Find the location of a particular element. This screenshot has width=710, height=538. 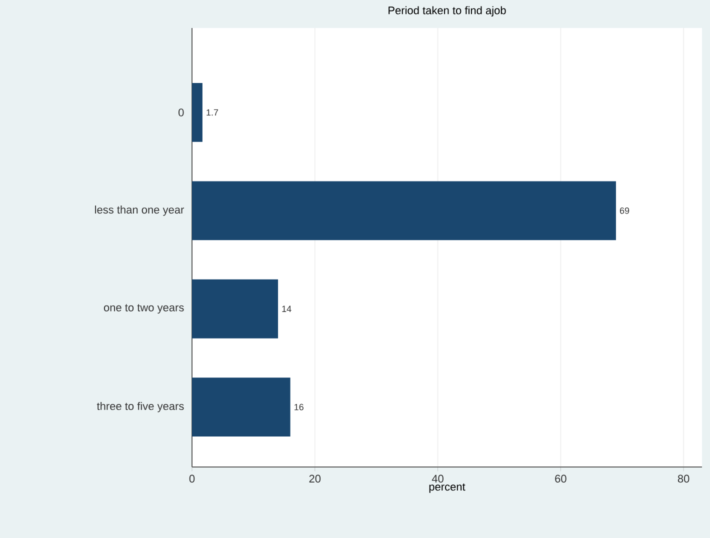

data-label: 69 is located at coordinates (625, 210).